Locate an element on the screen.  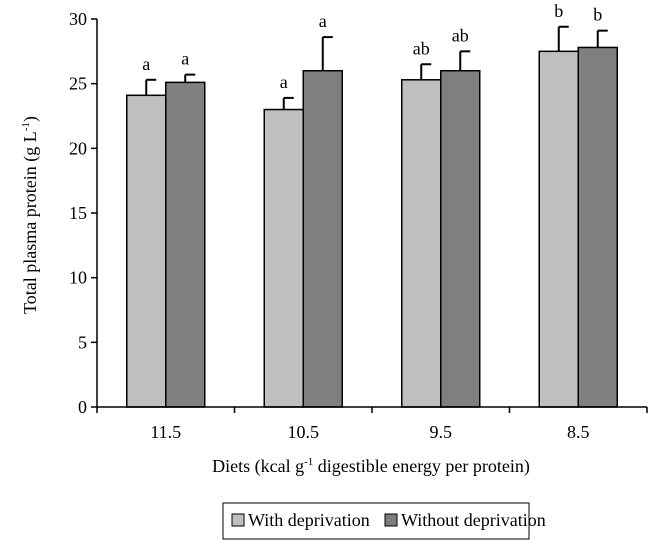
legend-label-without-deprivation: Without deprivation is located at coordinates (473, 520).